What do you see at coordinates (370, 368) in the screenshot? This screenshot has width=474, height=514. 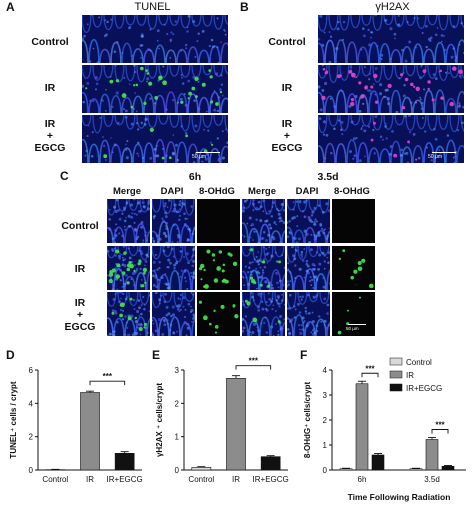 I see `chart-f-group-0-significance: ***` at bounding box center [370, 368].